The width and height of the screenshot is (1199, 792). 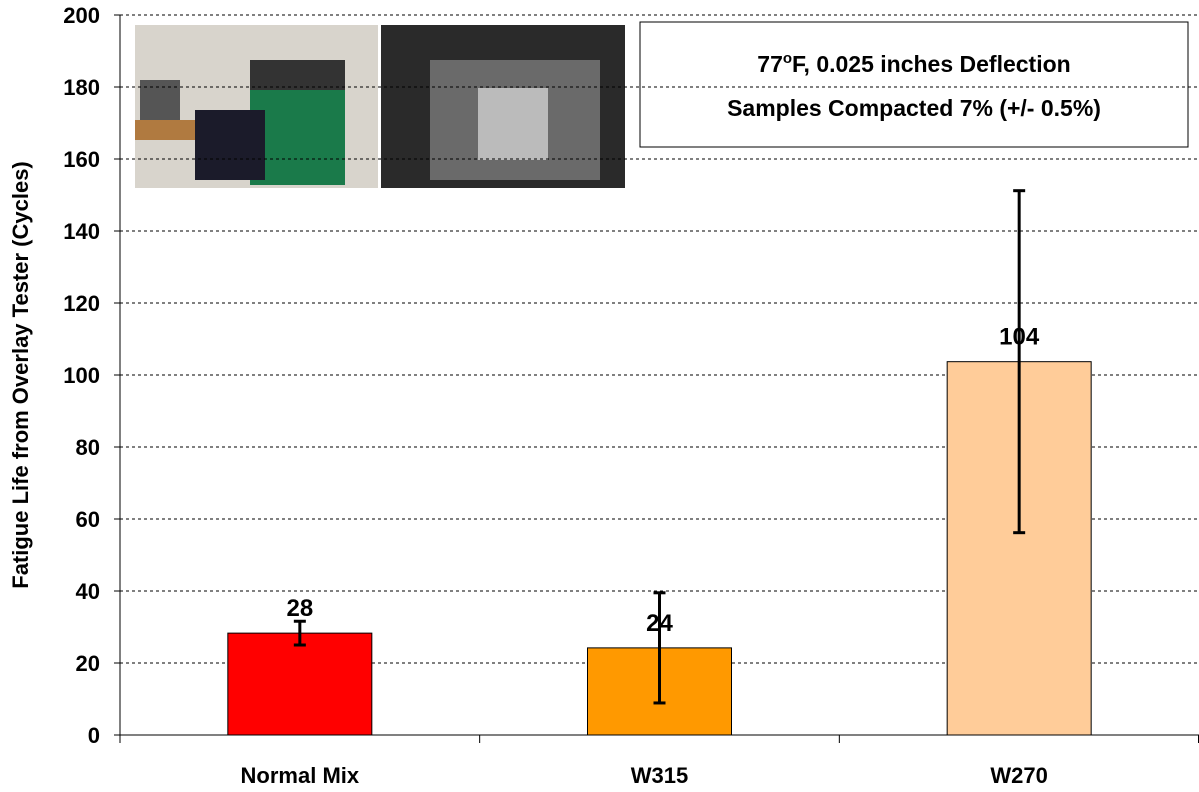 What do you see at coordinates (230, 145) in the screenshot?
I see `photo-chair` at bounding box center [230, 145].